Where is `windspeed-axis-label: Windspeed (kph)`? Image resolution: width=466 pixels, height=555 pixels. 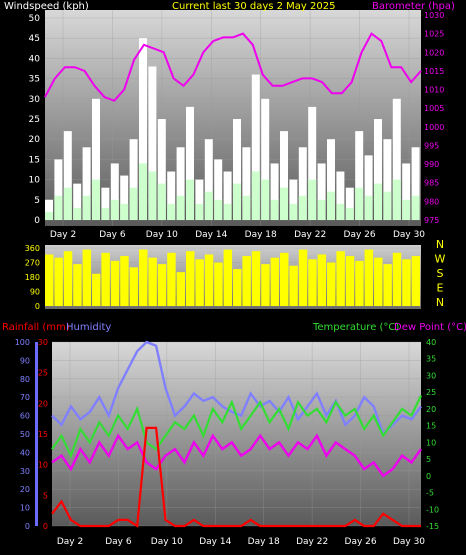 windspeed-axis-label: Windspeed (kph) is located at coordinates (46, 6).